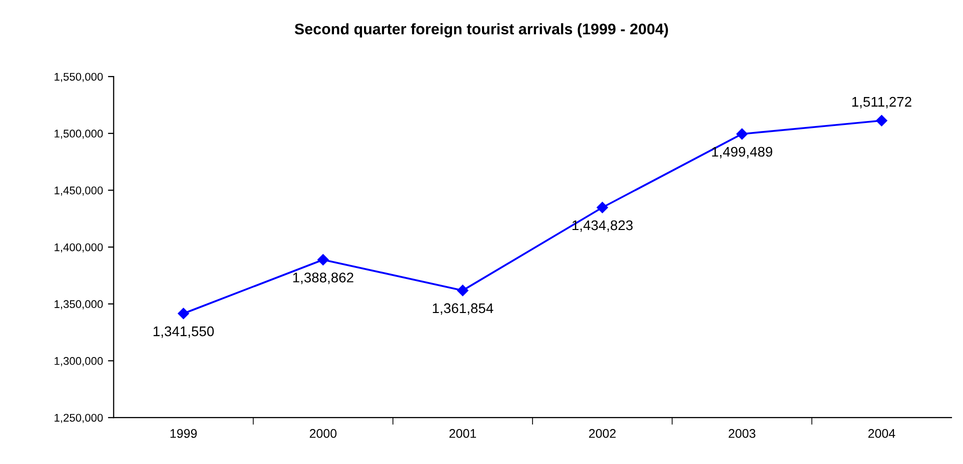  Describe the element at coordinates (882, 102) in the screenshot. I see `text: 1,511,272` at that location.